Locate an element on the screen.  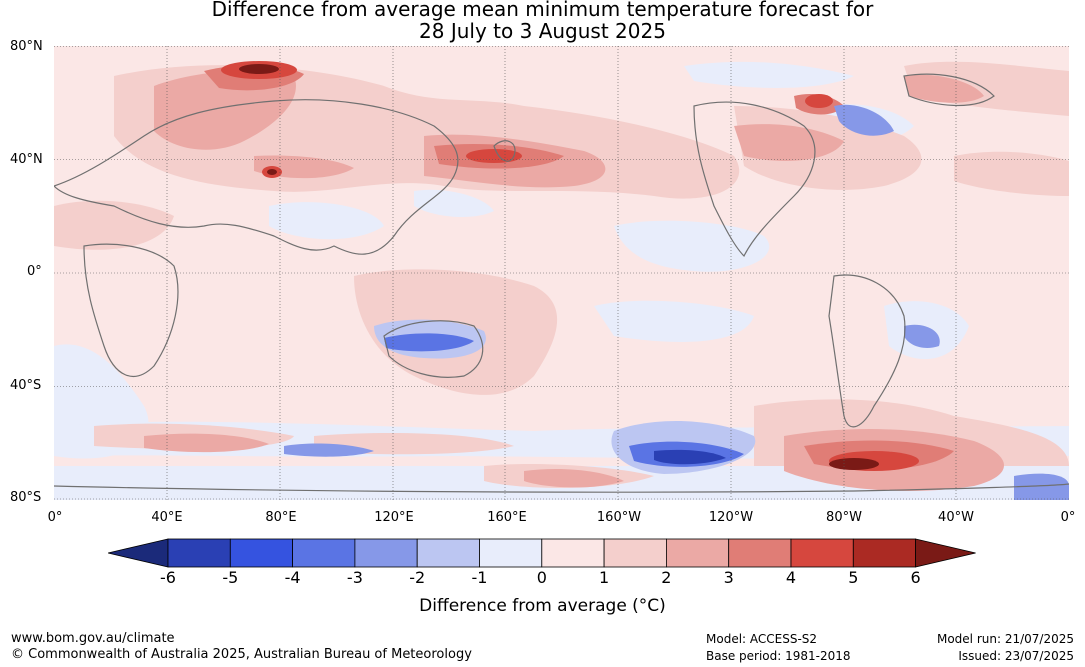
colorbar-tick-label: 1 is located at coordinates (604, 577).